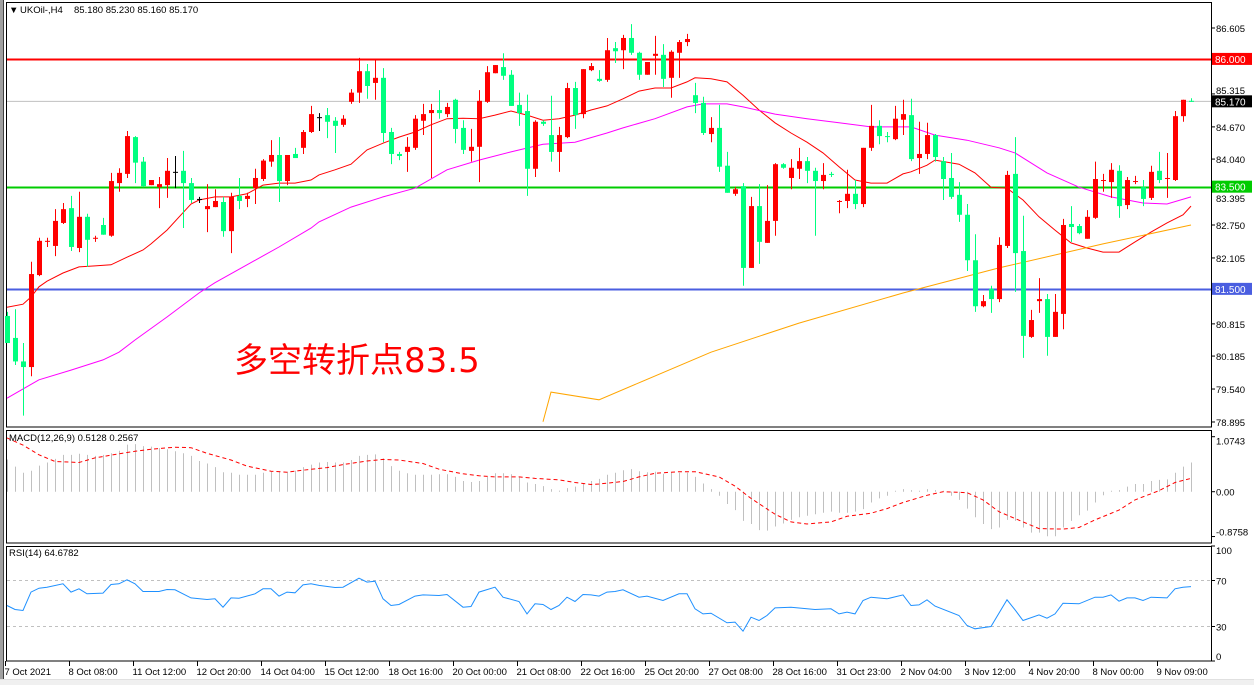  Describe the element at coordinates (1118, 672) in the screenshot. I see `time-tick-label: 8 Nov 00:00` at that location.